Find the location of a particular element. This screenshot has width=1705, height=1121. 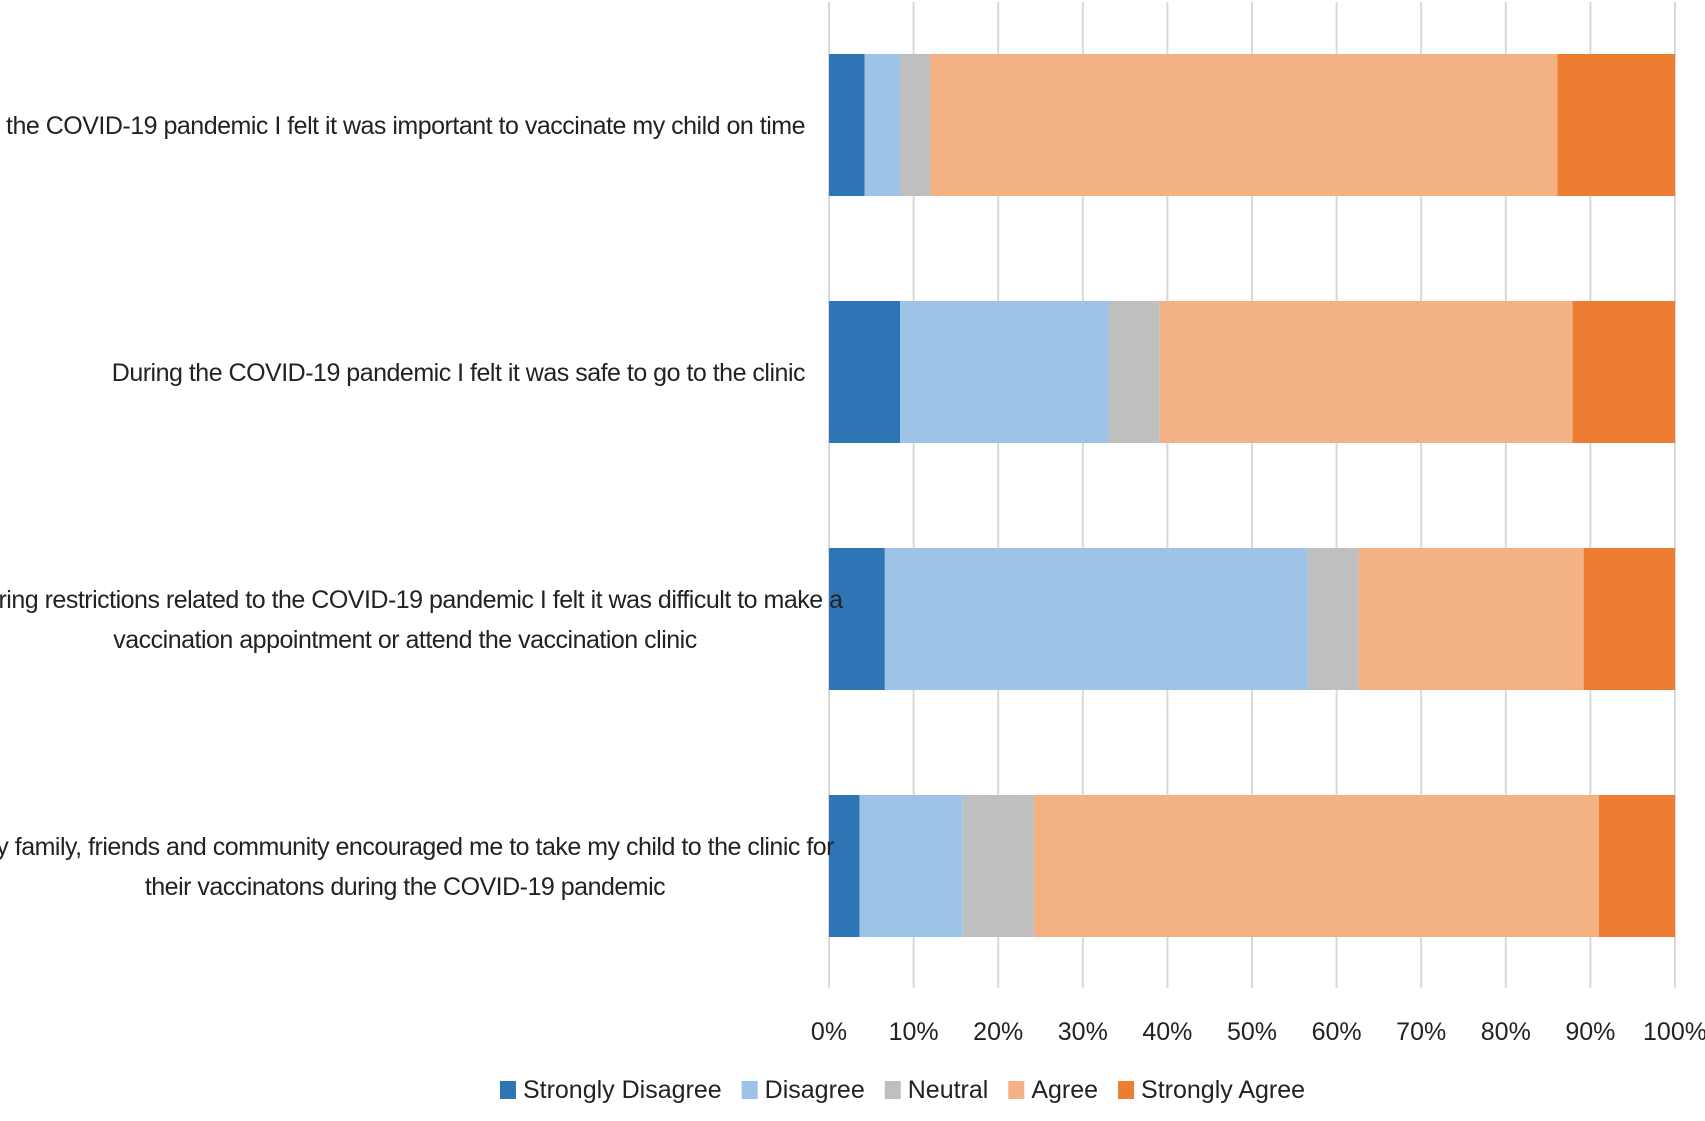

legend-swatch-agree is located at coordinates (1016, 1090).